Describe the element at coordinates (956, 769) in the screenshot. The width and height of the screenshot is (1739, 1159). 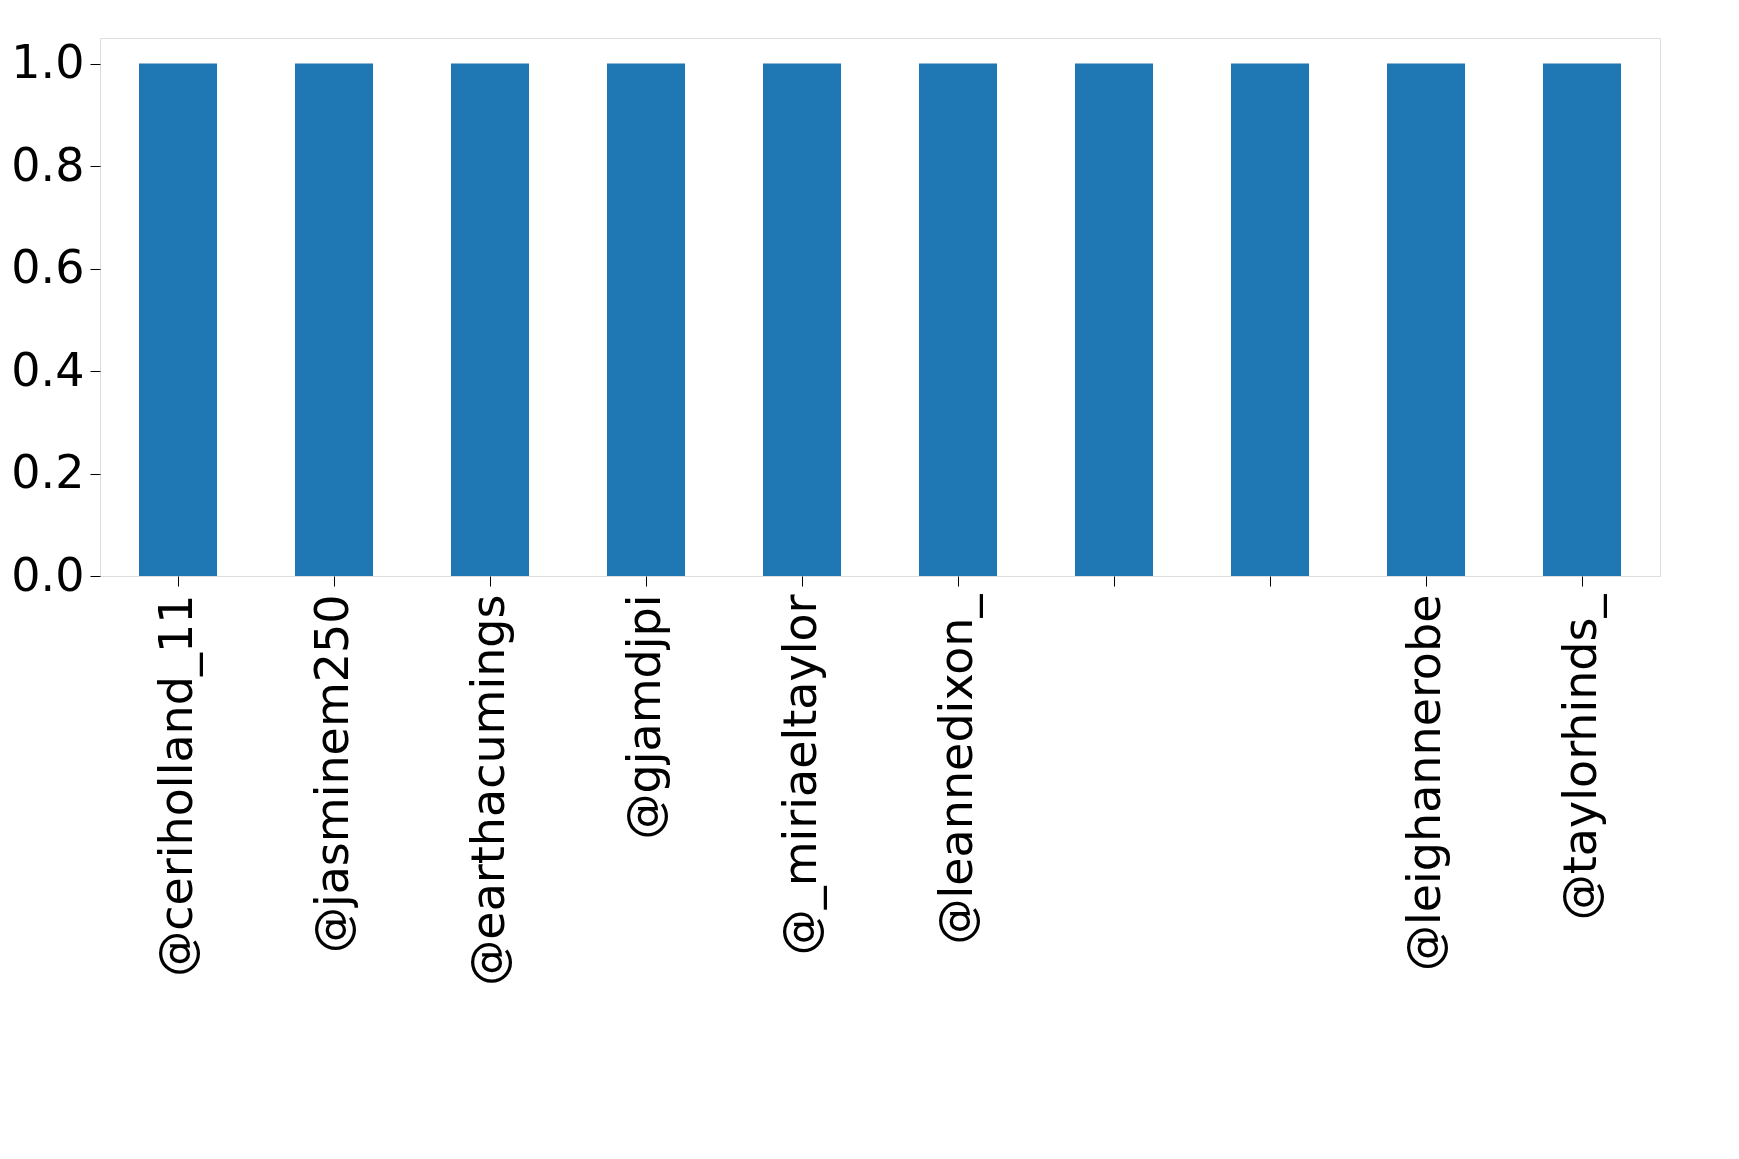
I see `x-tick-label: @leannedixon_` at that location.